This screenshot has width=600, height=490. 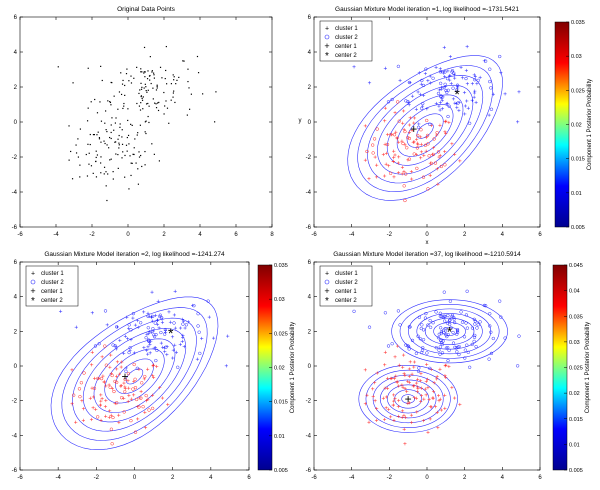 I want to click on legend-entry: cluster 1, so click(x=346, y=29).